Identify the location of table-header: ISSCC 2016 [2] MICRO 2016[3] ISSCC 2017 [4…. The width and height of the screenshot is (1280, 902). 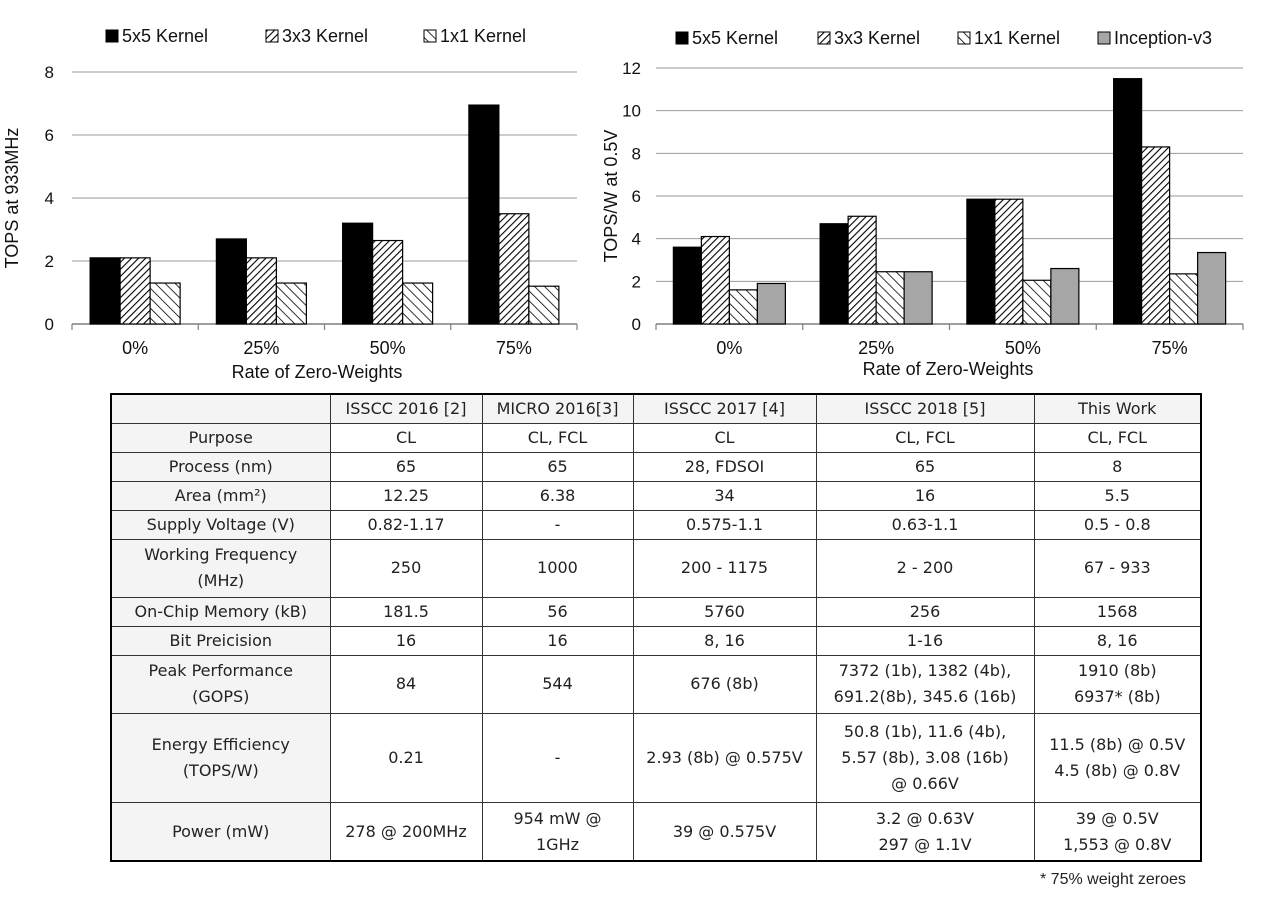
(656, 408).